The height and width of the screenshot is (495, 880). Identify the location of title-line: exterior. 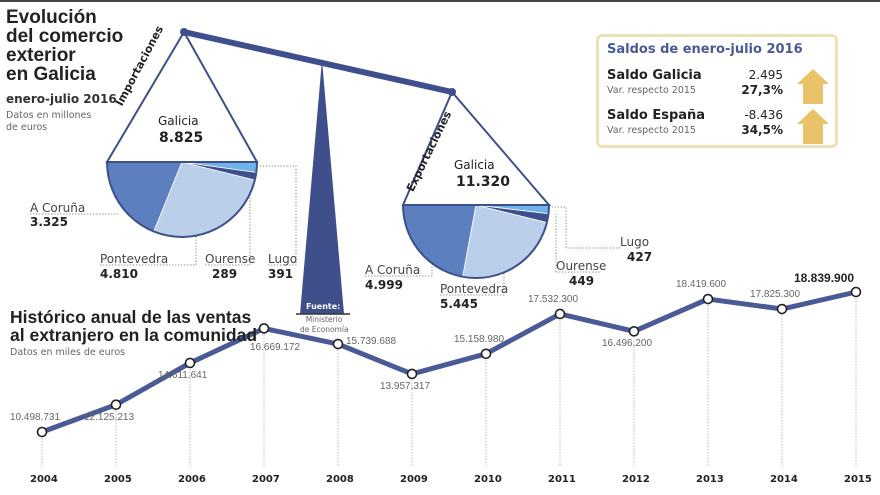
(41, 55).